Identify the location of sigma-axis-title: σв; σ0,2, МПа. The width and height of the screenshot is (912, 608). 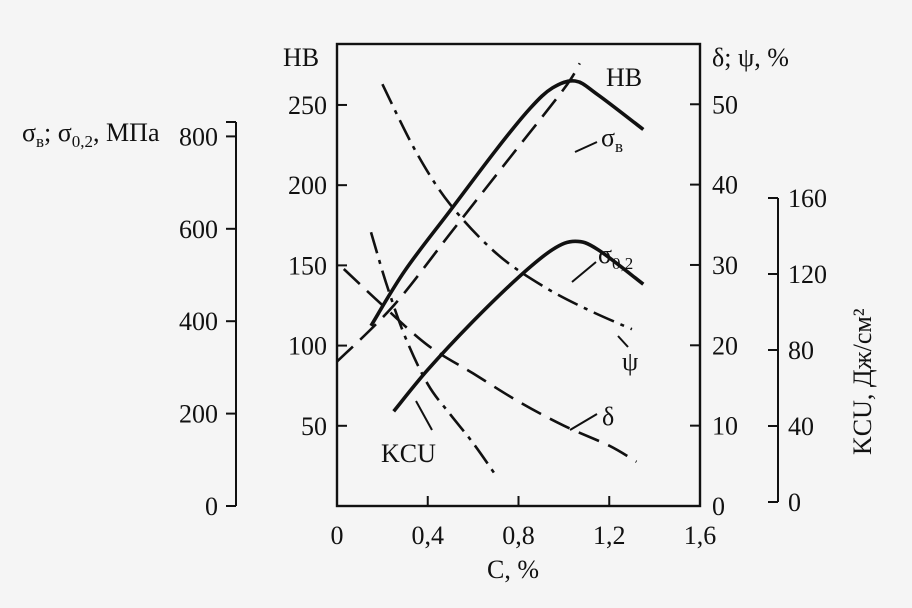
(91, 134).